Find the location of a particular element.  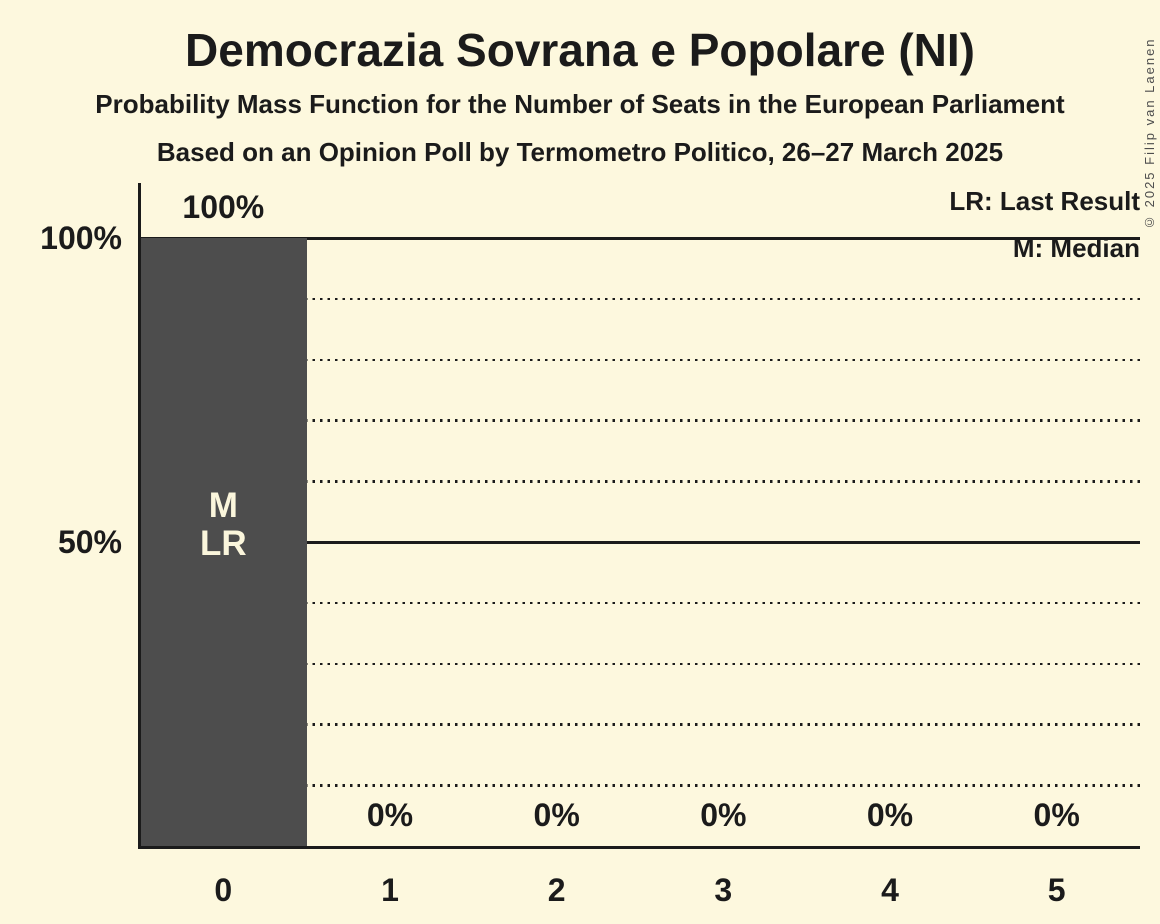

legend-last-result: LR: Last Result is located at coordinates (1044, 201).